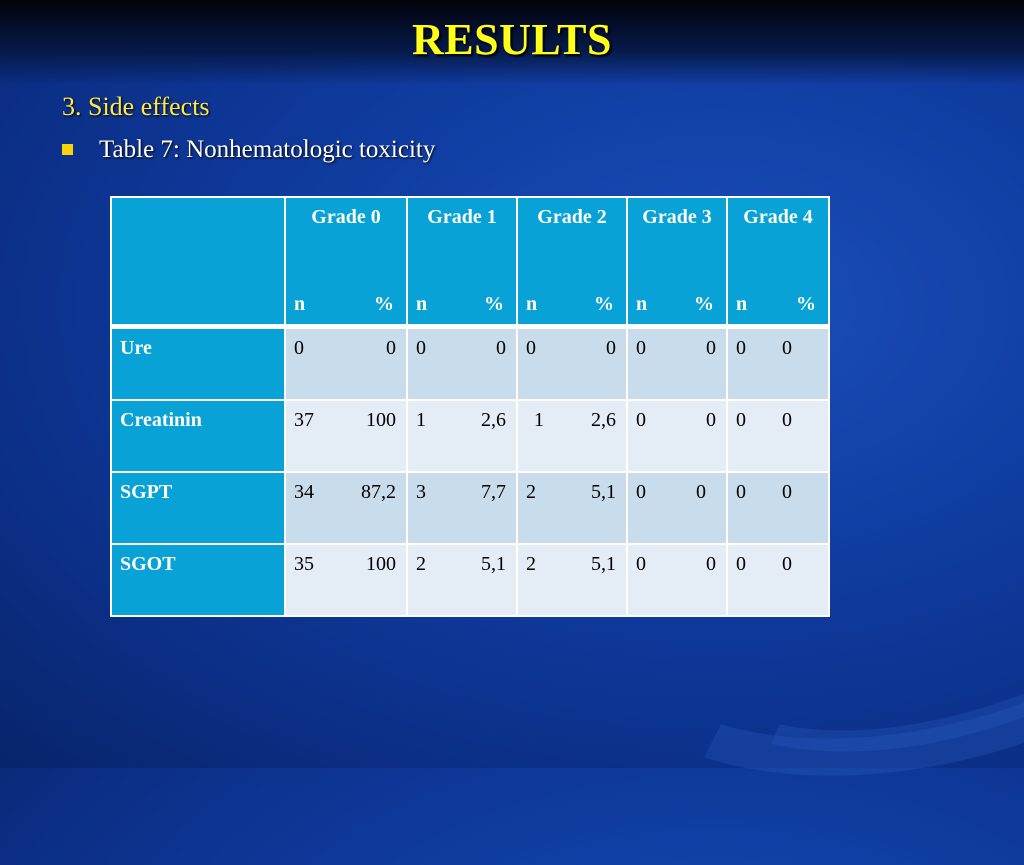  What do you see at coordinates (677, 217) in the screenshot?
I see `grade-name: Grade 3` at bounding box center [677, 217].